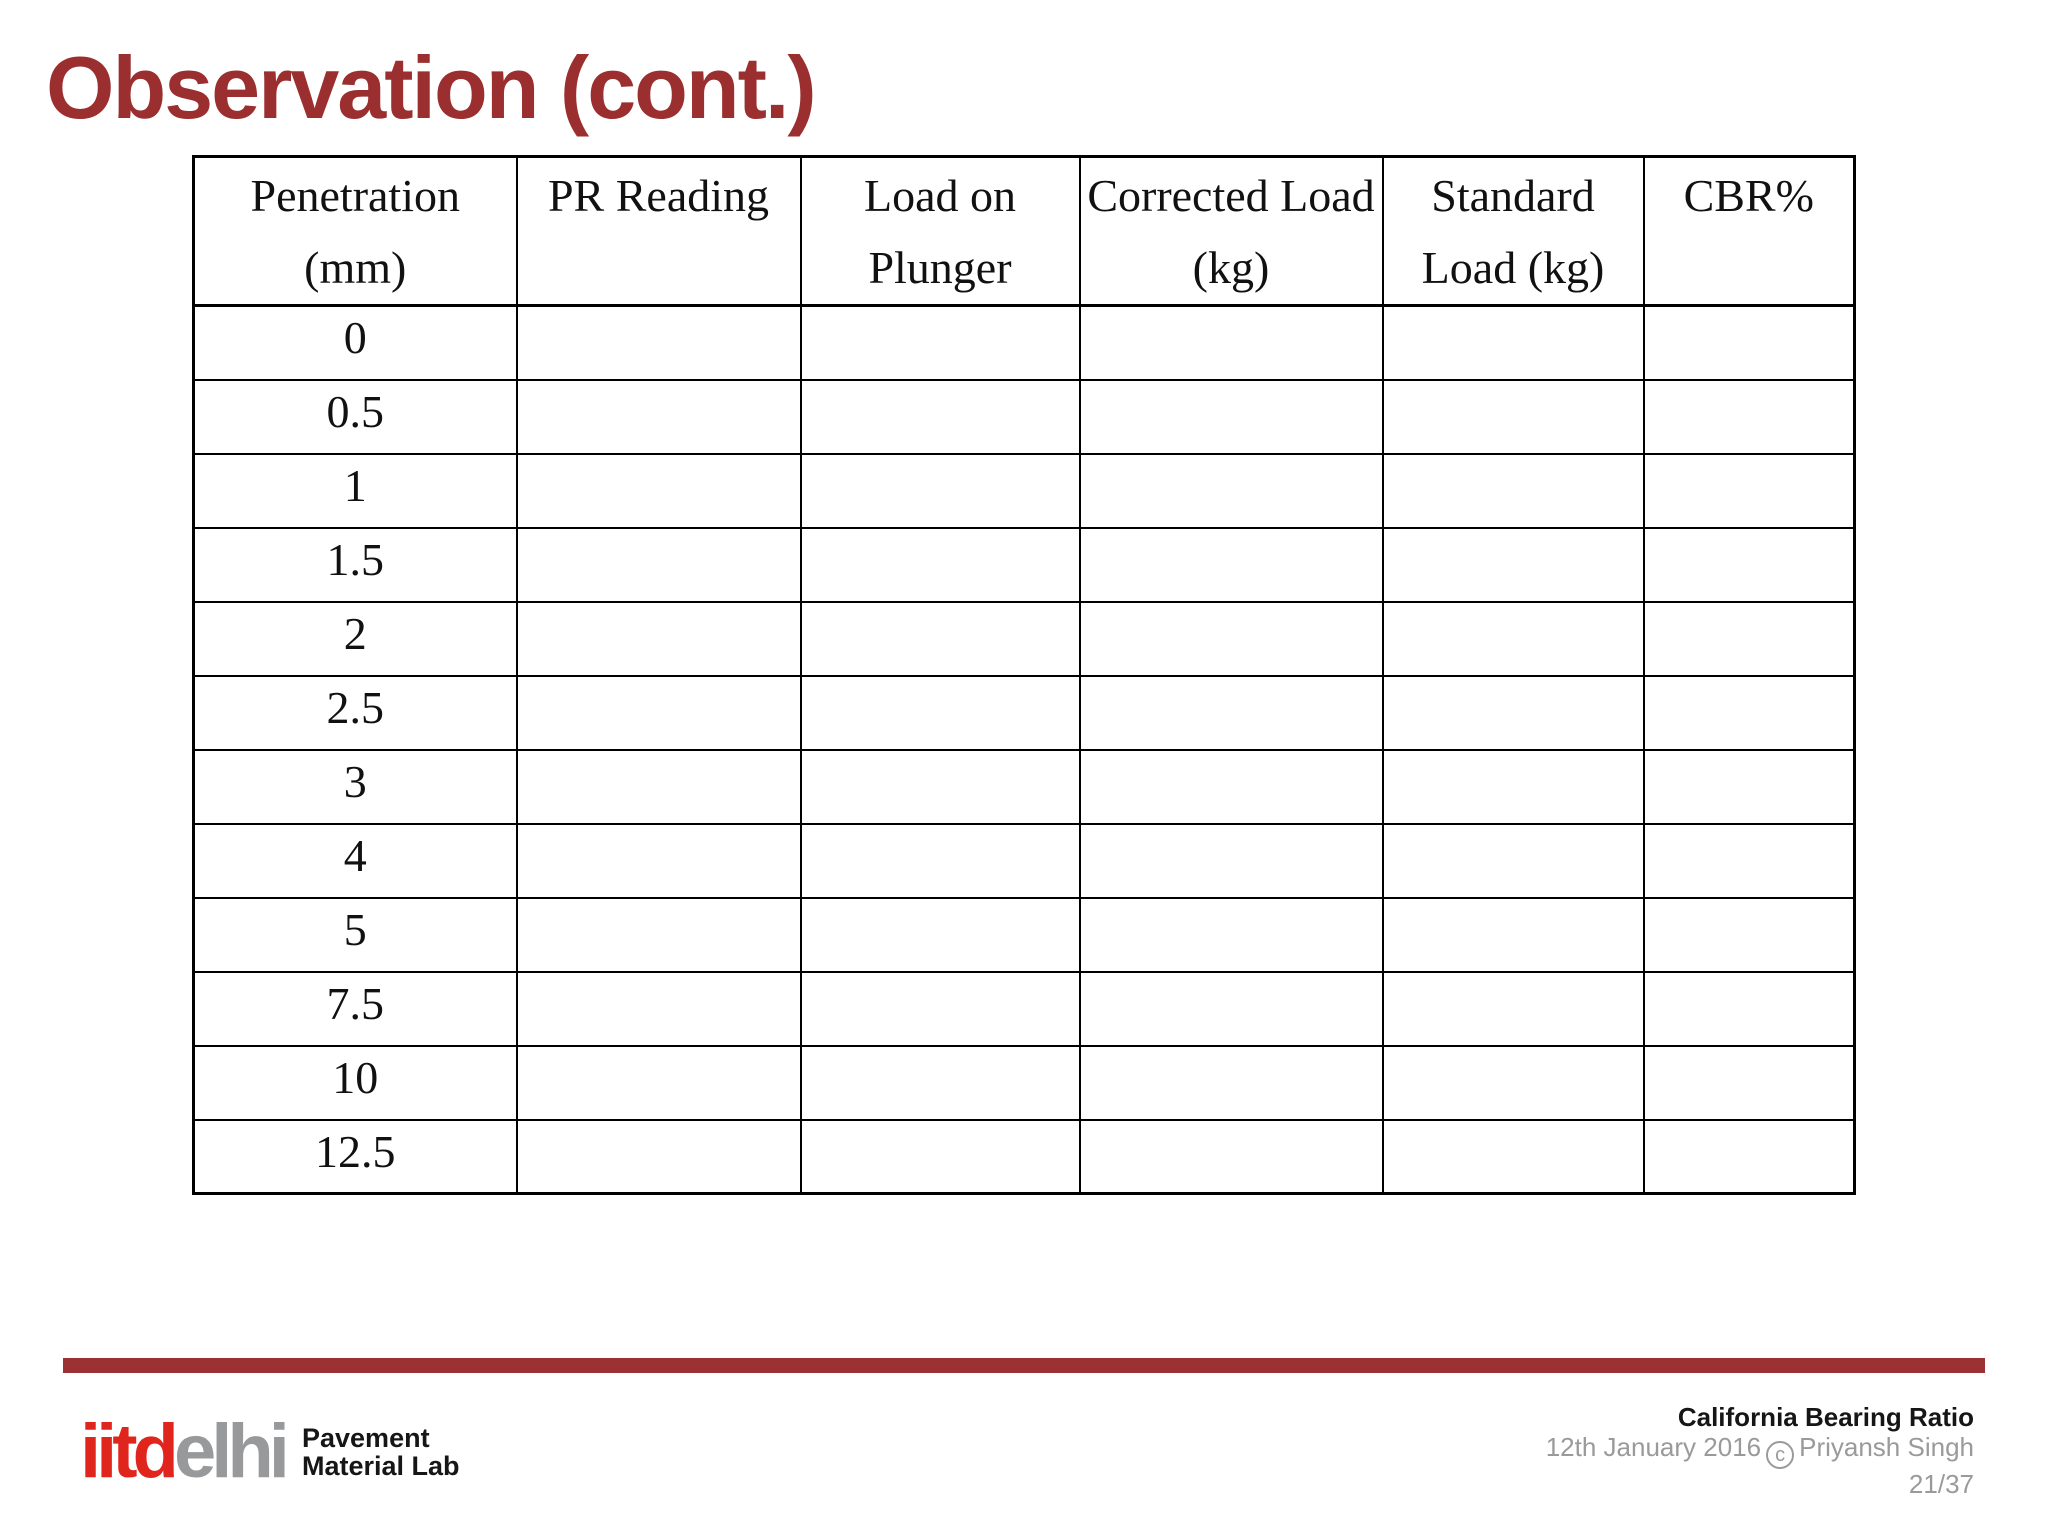 Image resolution: width=2048 pixels, height=1536 pixels. What do you see at coordinates (1941, 1484) in the screenshot?
I see `page-number: 21/37` at bounding box center [1941, 1484].